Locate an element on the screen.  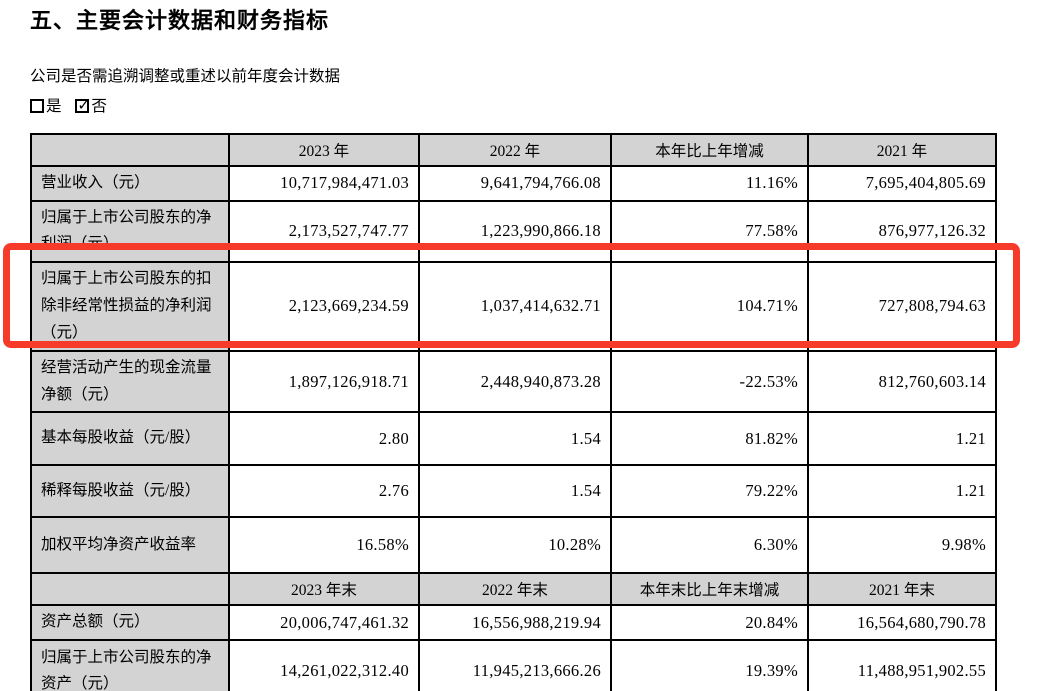
table-header-row: 2023 年 2022 年本年比上年增减 2021 年 is located at coordinates (513, 150).